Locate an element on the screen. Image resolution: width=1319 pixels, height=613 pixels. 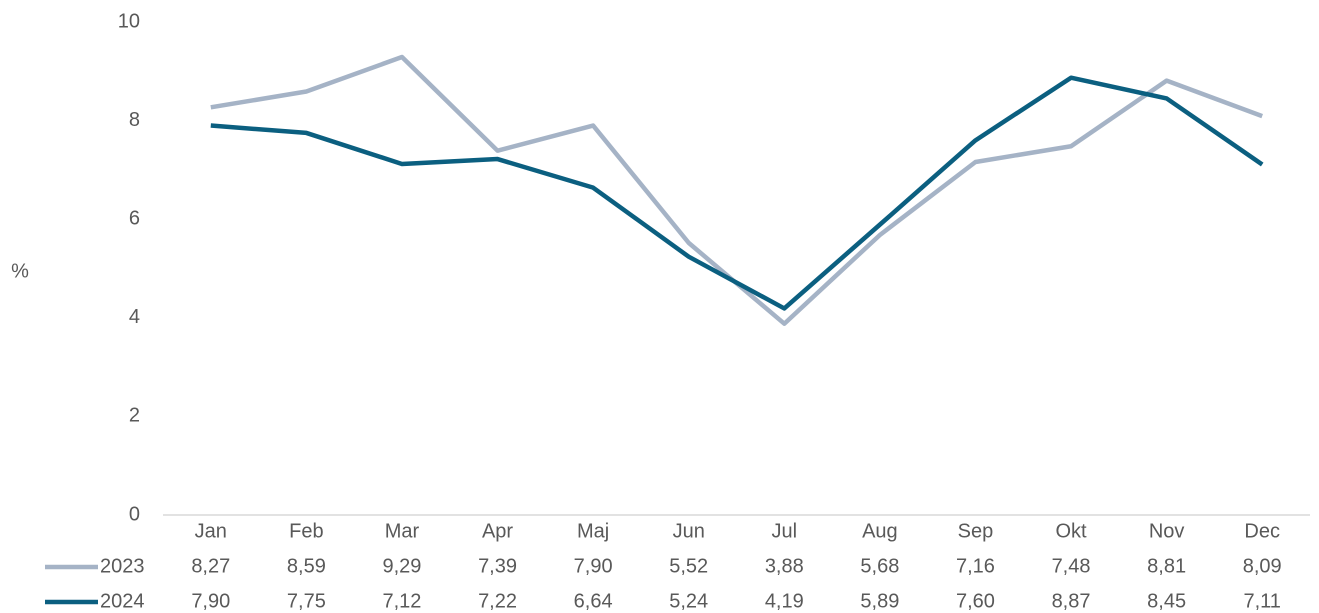
table-value: 5,24 is located at coordinates (688, 601).